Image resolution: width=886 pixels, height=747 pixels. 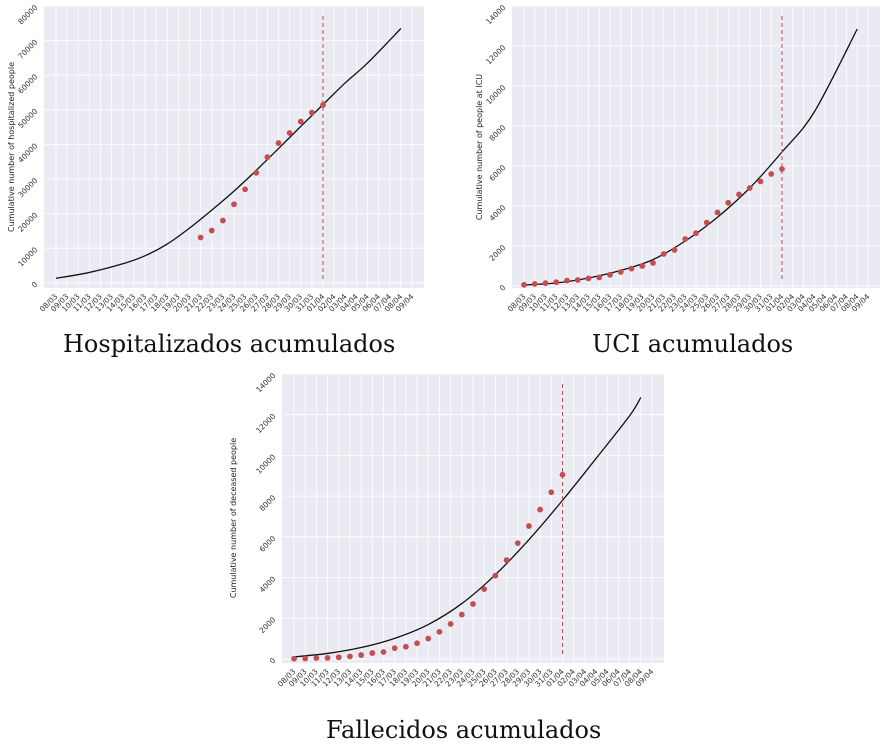 What do you see at coordinates (464, 730) in the screenshot?
I see `caption-deceased: Fallecidos acumulados` at bounding box center [464, 730].